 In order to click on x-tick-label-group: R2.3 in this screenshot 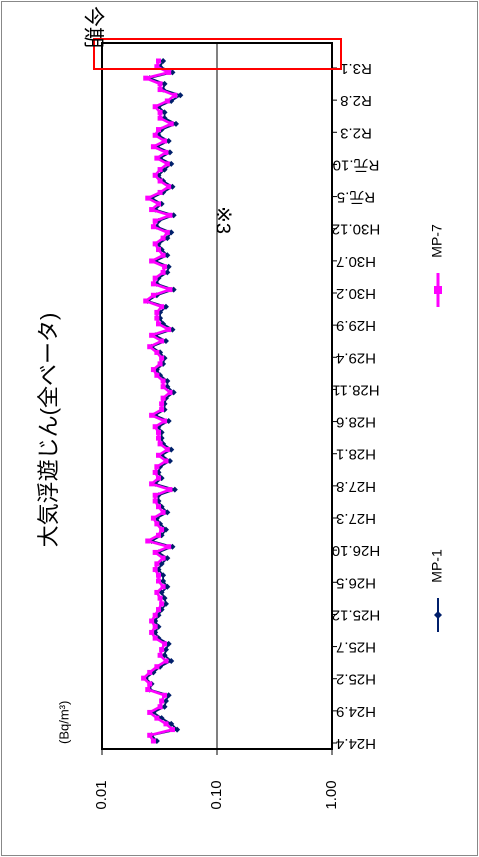, I will do `click(356, 132)`.